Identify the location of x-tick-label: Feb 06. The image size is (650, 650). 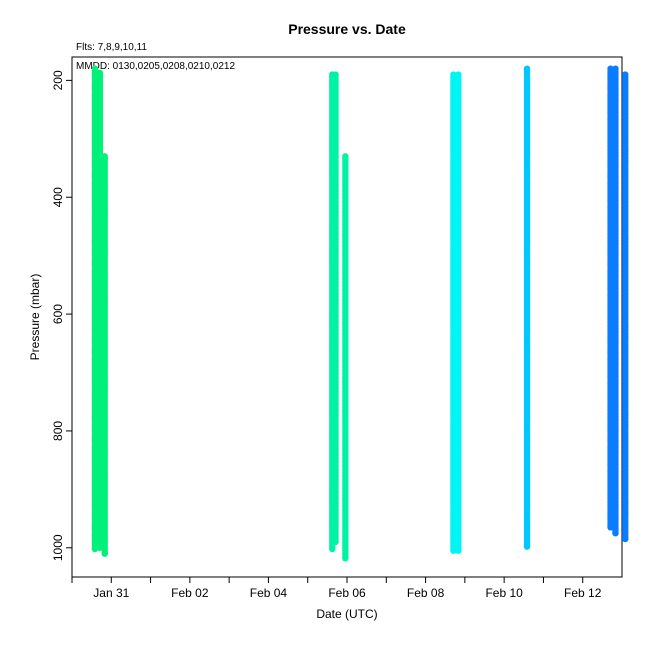
(347, 593).